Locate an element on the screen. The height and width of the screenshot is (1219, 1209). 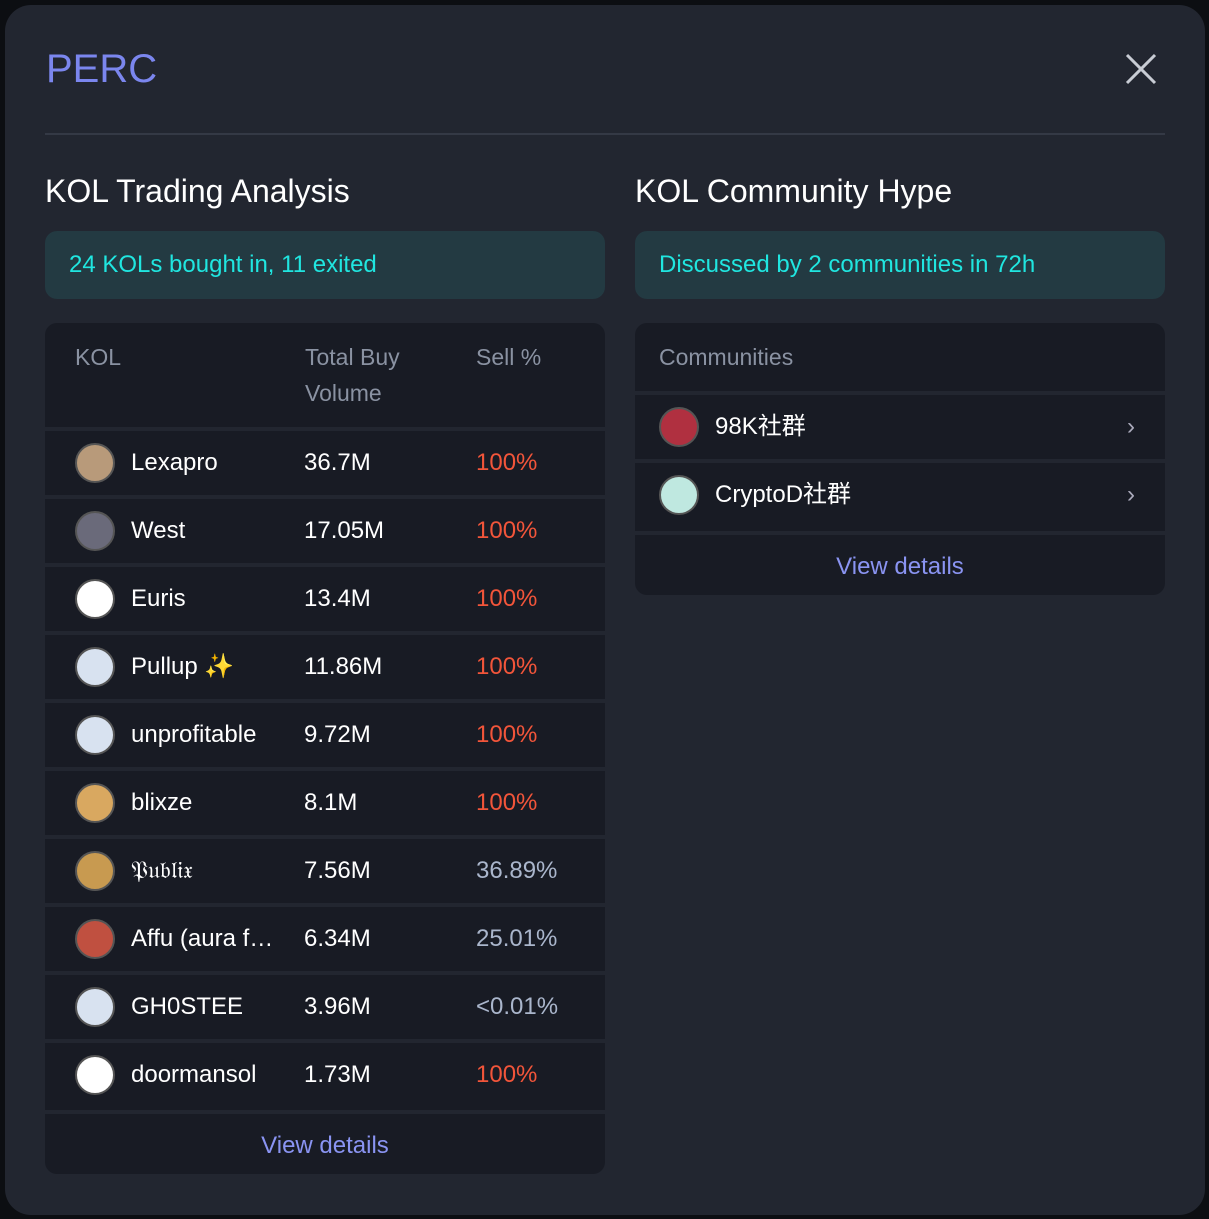
col-kol: KOL is located at coordinates (98, 357).